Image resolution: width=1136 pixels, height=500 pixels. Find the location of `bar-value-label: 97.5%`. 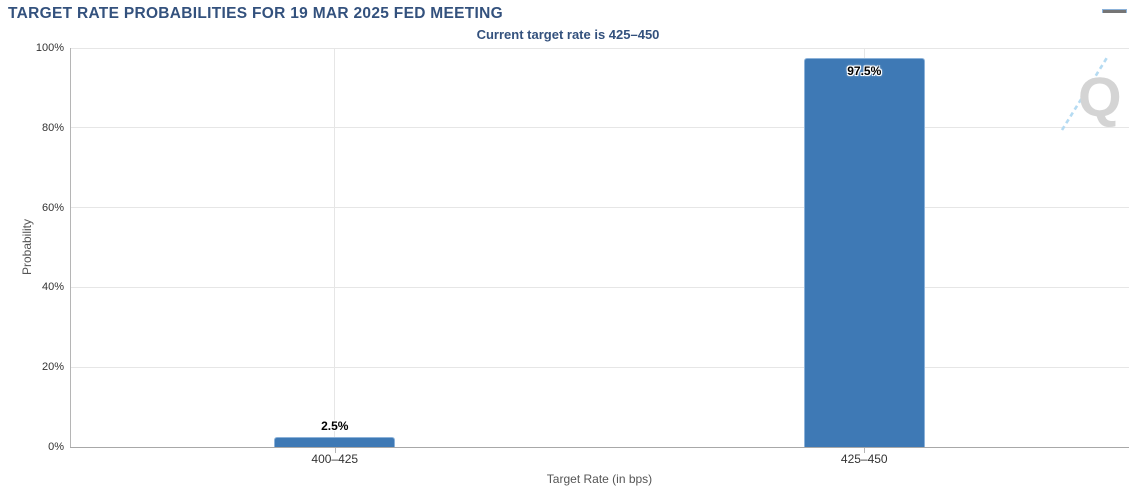

bar-value-label: 97.5% is located at coordinates (864, 70).